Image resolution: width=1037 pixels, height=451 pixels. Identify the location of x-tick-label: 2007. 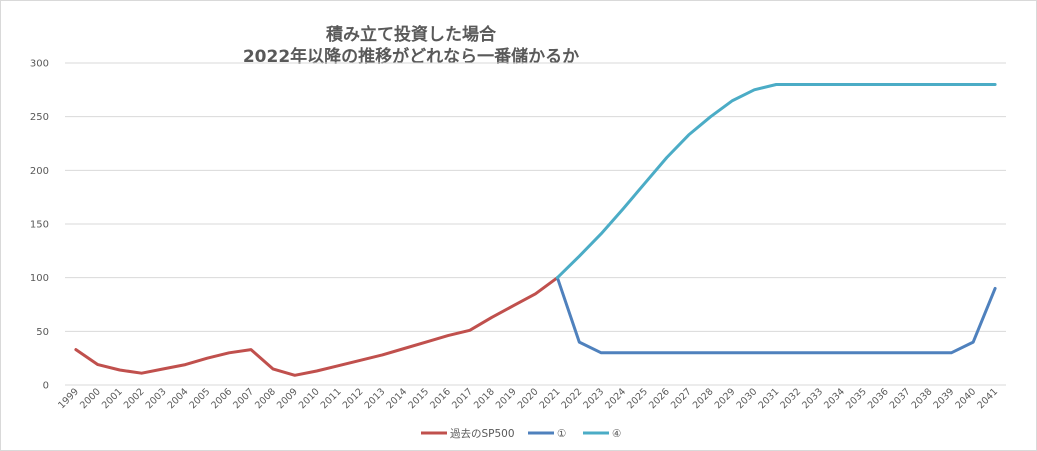
(243, 398).